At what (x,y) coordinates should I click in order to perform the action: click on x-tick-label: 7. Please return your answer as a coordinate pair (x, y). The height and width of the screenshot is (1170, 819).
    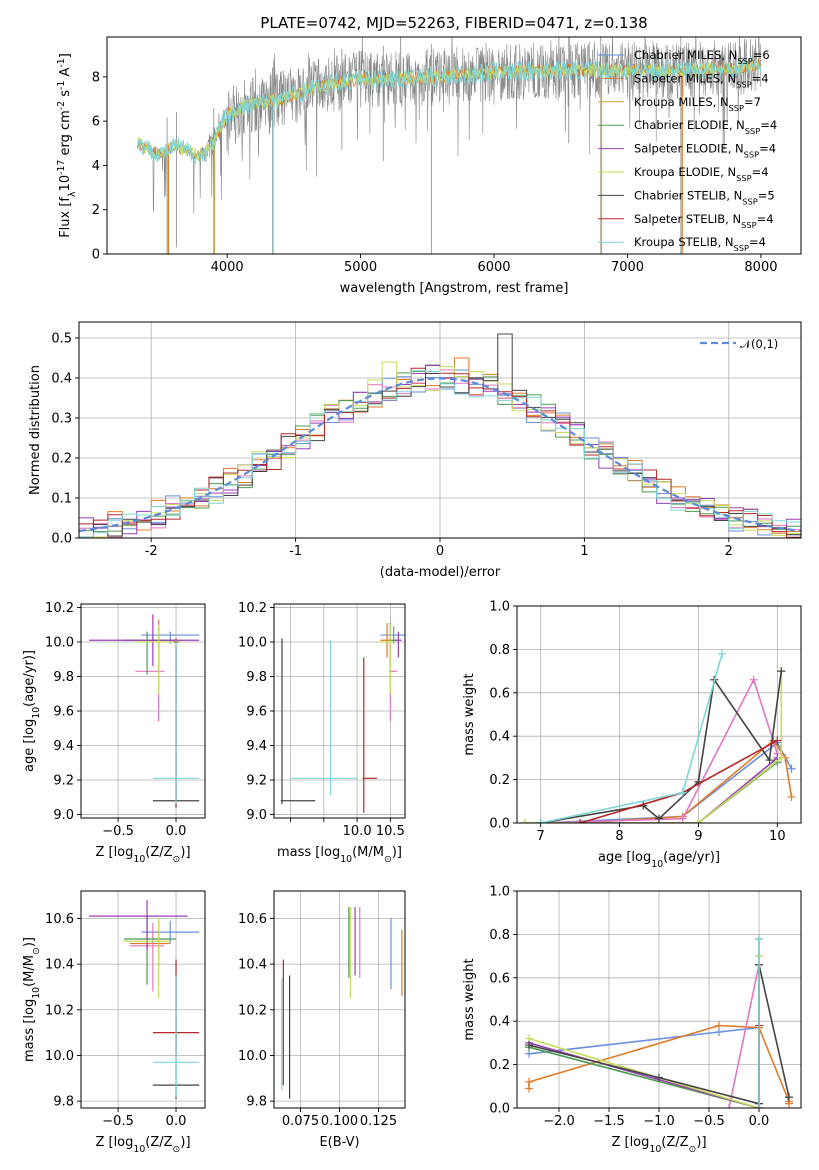
    Looking at the image, I should click on (541, 836).